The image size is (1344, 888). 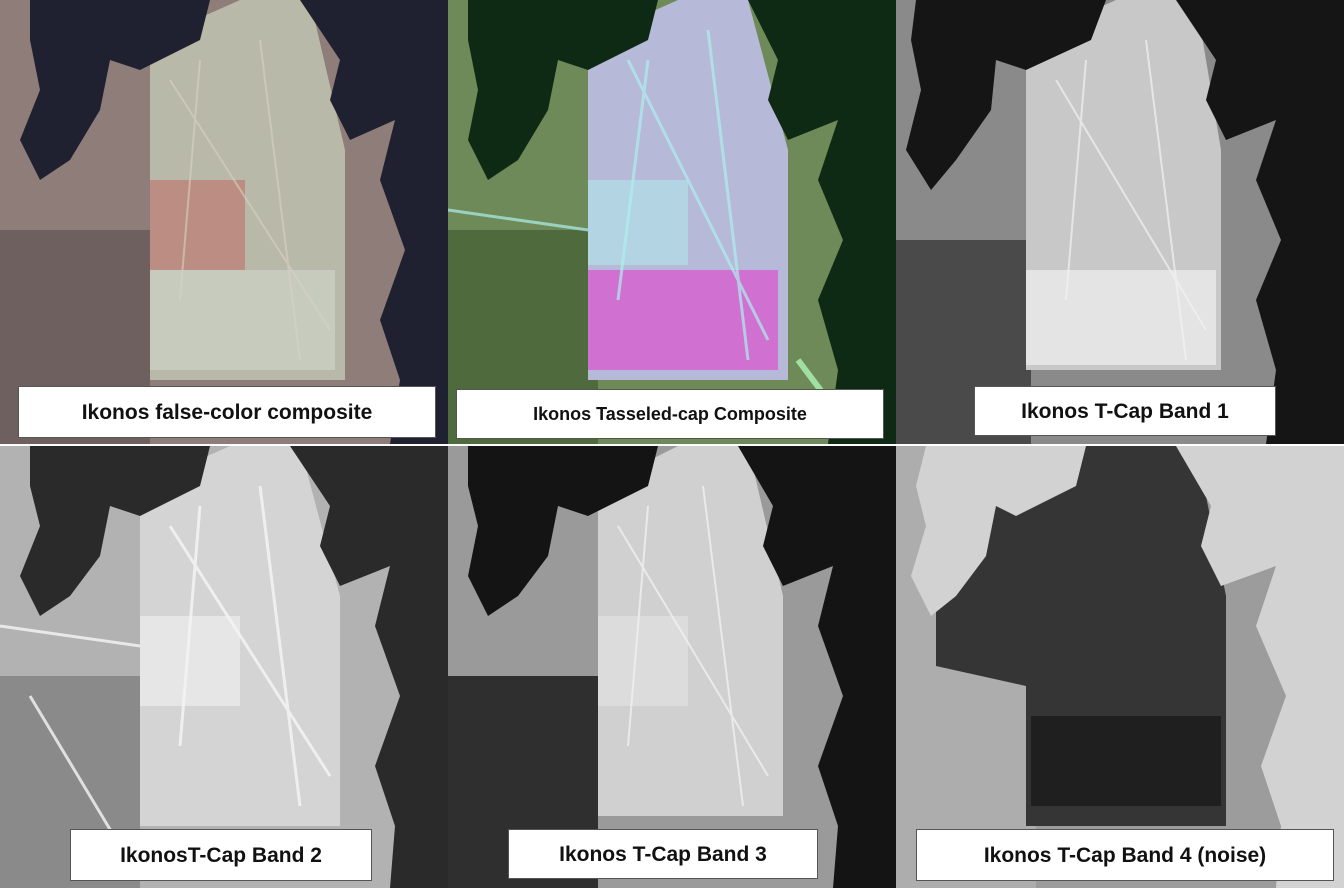 What do you see at coordinates (1125, 411) in the screenshot?
I see `panel-label: Ikonos T-Cap Band 1` at bounding box center [1125, 411].